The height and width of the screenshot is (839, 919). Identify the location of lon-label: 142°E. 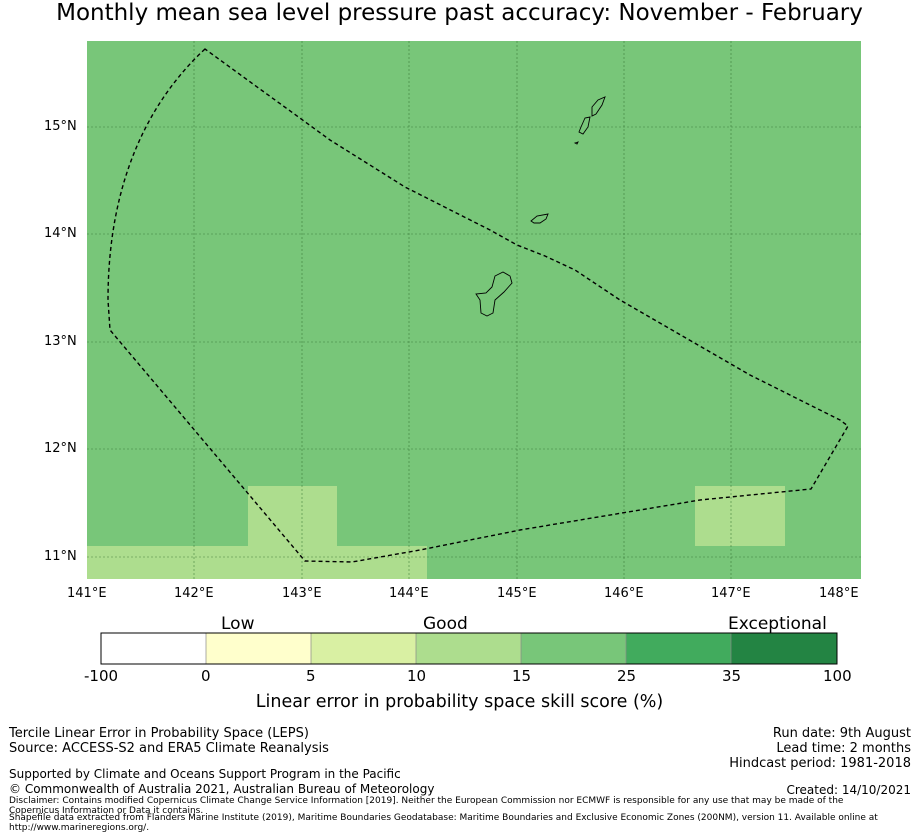
(194, 593).